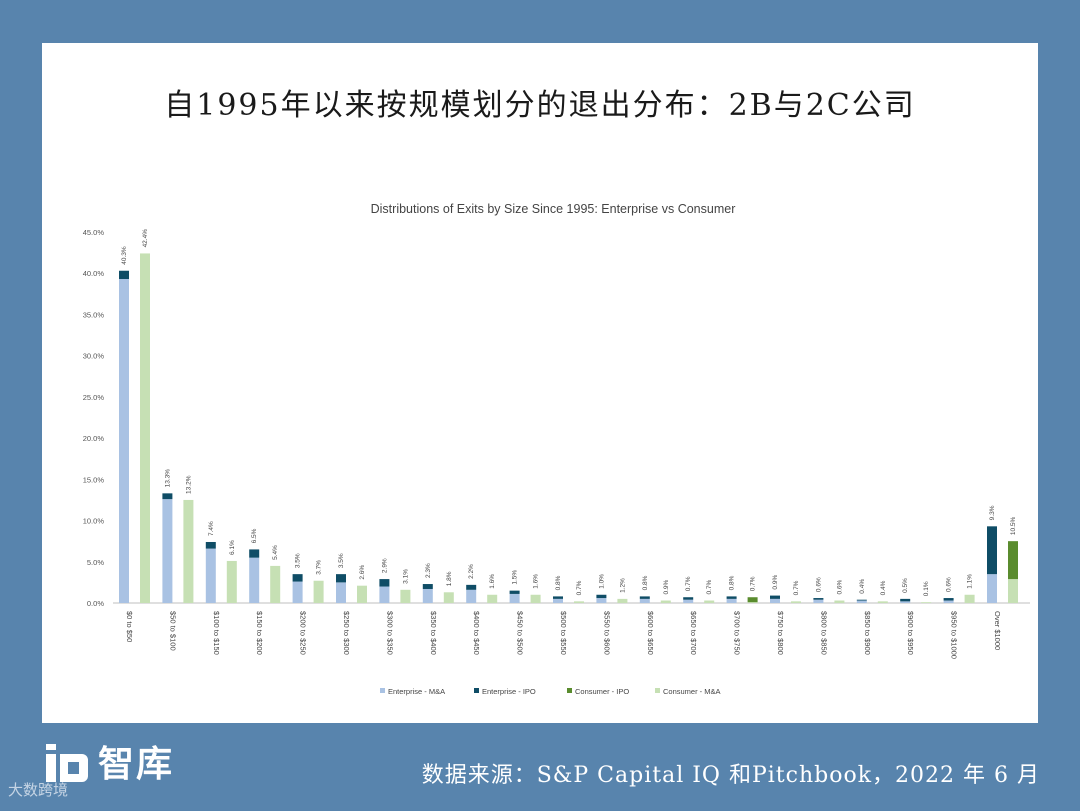  What do you see at coordinates (657, 690) in the screenshot?
I see `legend-swatch` at bounding box center [657, 690].